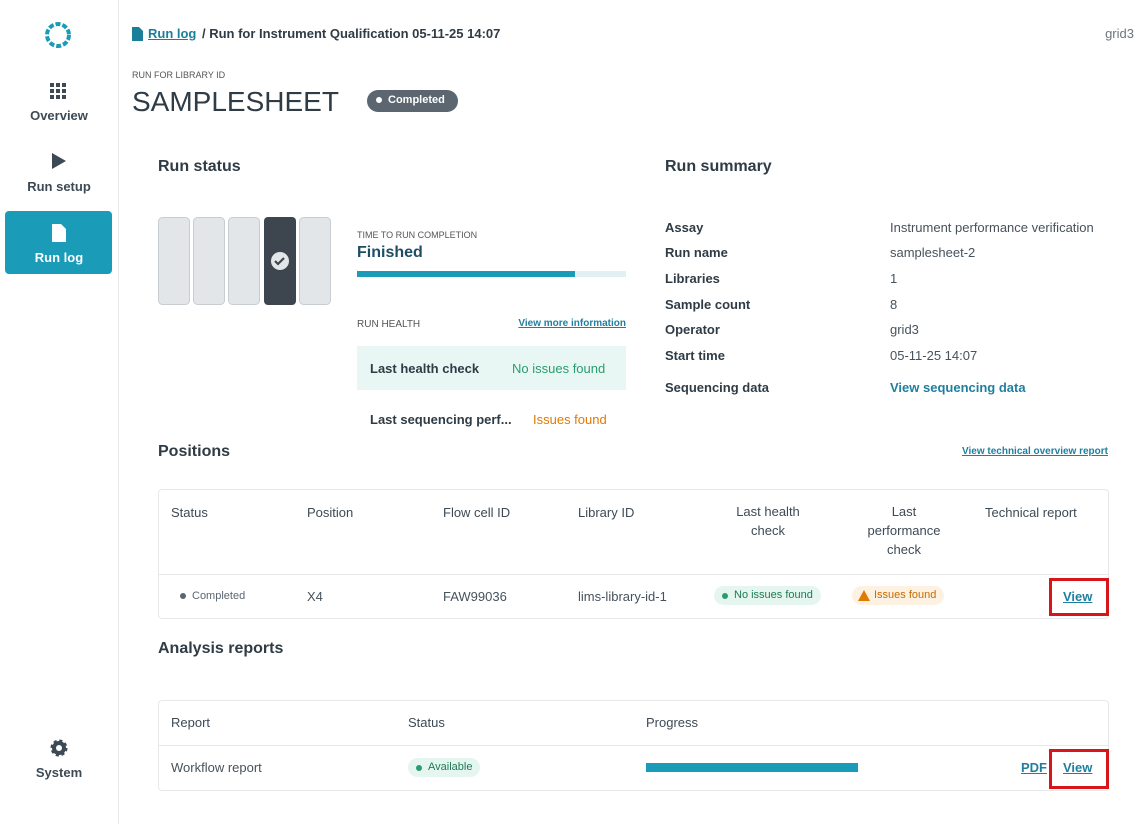 This screenshot has height=824, width=1146. What do you see at coordinates (958, 387) in the screenshot?
I see `summary-value: View sequencing data` at bounding box center [958, 387].